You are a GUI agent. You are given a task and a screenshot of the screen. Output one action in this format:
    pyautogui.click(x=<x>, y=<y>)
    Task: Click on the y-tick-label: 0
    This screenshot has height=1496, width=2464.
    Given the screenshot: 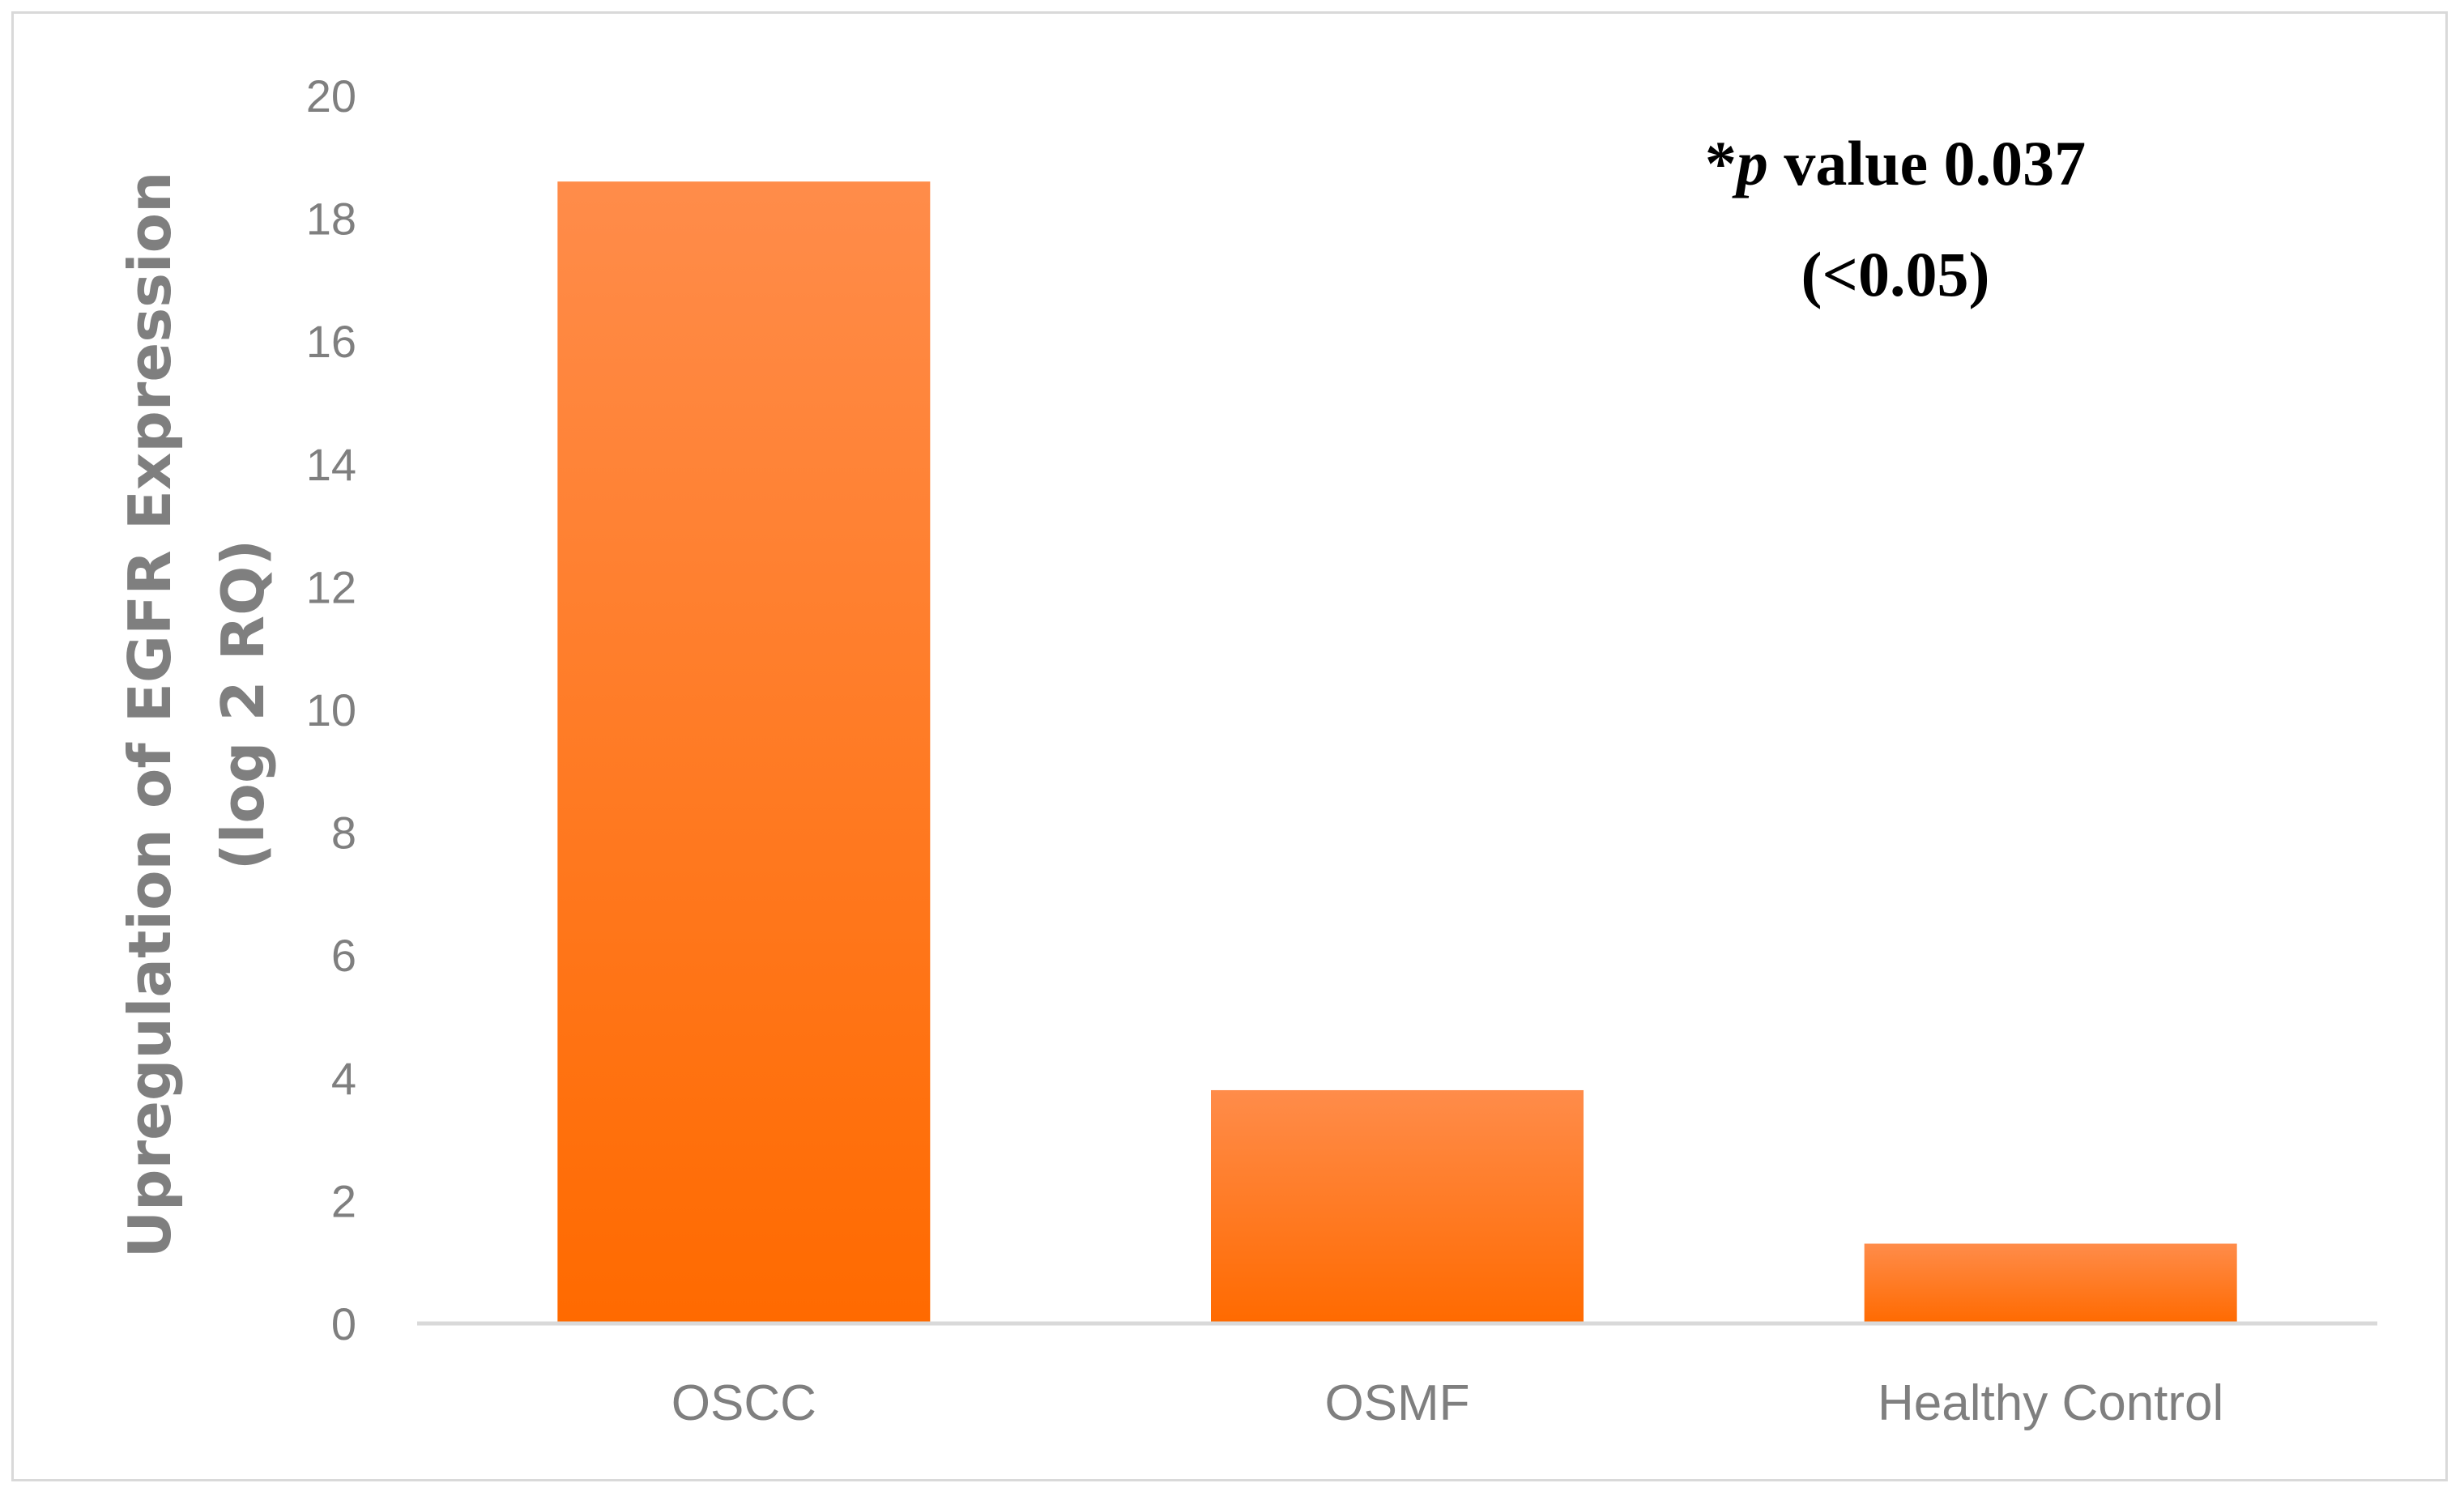 What is the action you would take?
    pyautogui.click(x=343, y=1323)
    